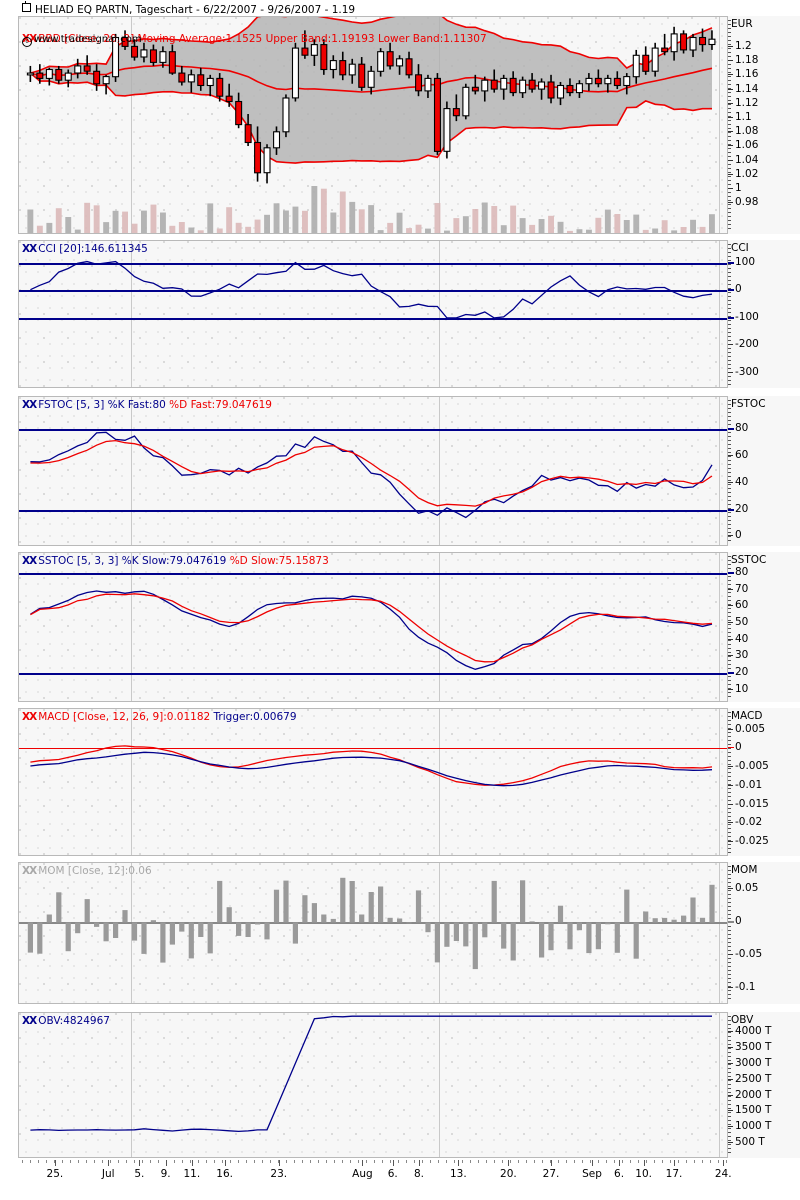  What do you see at coordinates (742, 455) in the screenshot?
I see `axis-tick-label: 60` at bounding box center [742, 455].